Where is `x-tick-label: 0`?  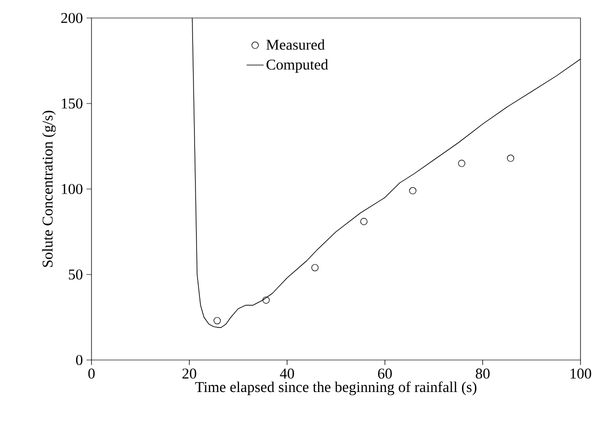 x-tick-label: 0 is located at coordinates (91, 373).